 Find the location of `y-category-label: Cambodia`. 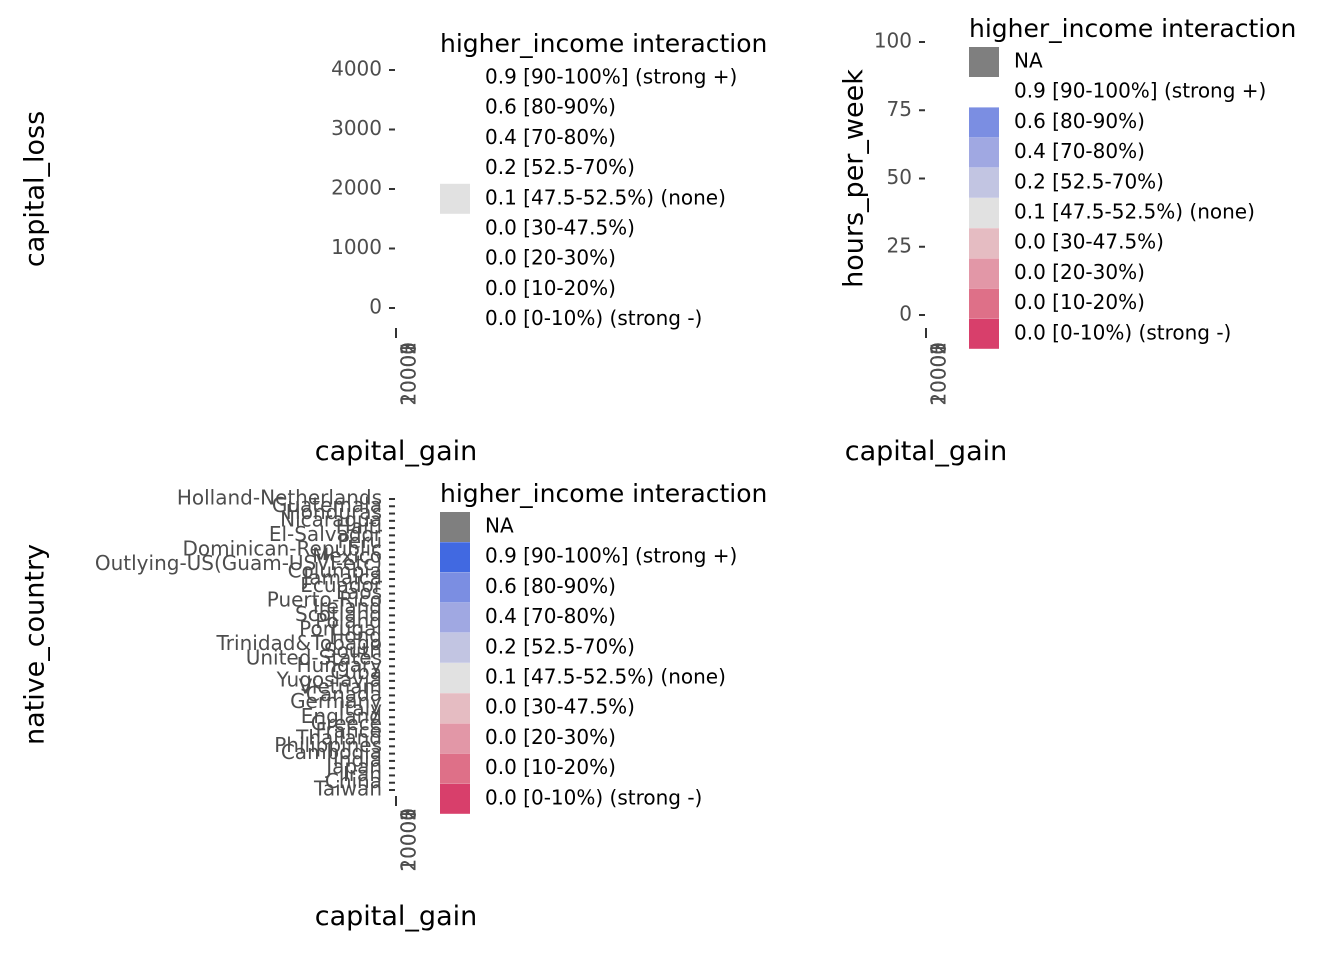

y-category-label: Cambodia is located at coordinates (331, 752).